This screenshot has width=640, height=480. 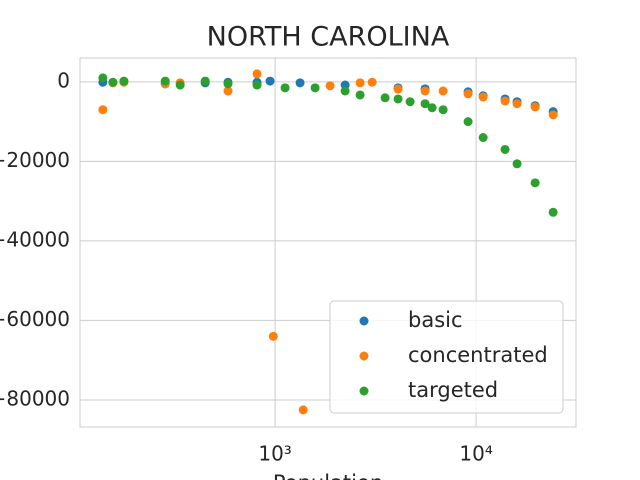 I want to click on chart-title: NORTH CAROLINA, so click(x=328, y=37).